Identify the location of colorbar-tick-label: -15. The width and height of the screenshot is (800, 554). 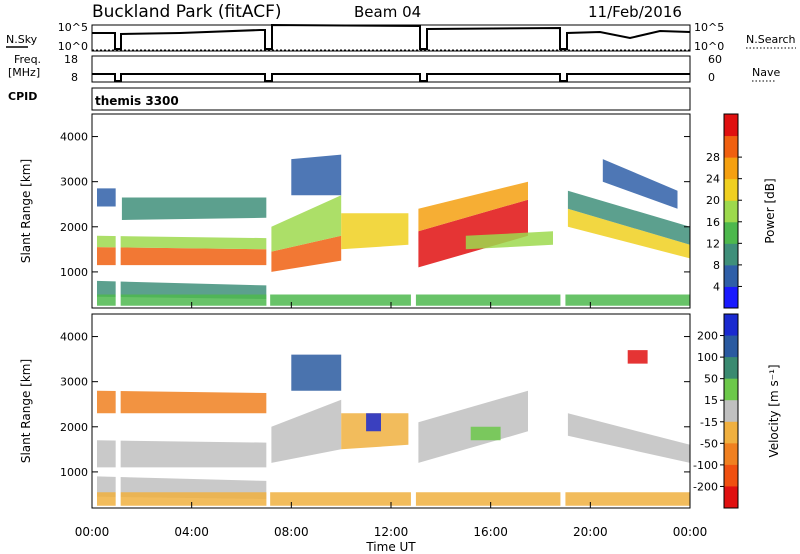
(709, 422).